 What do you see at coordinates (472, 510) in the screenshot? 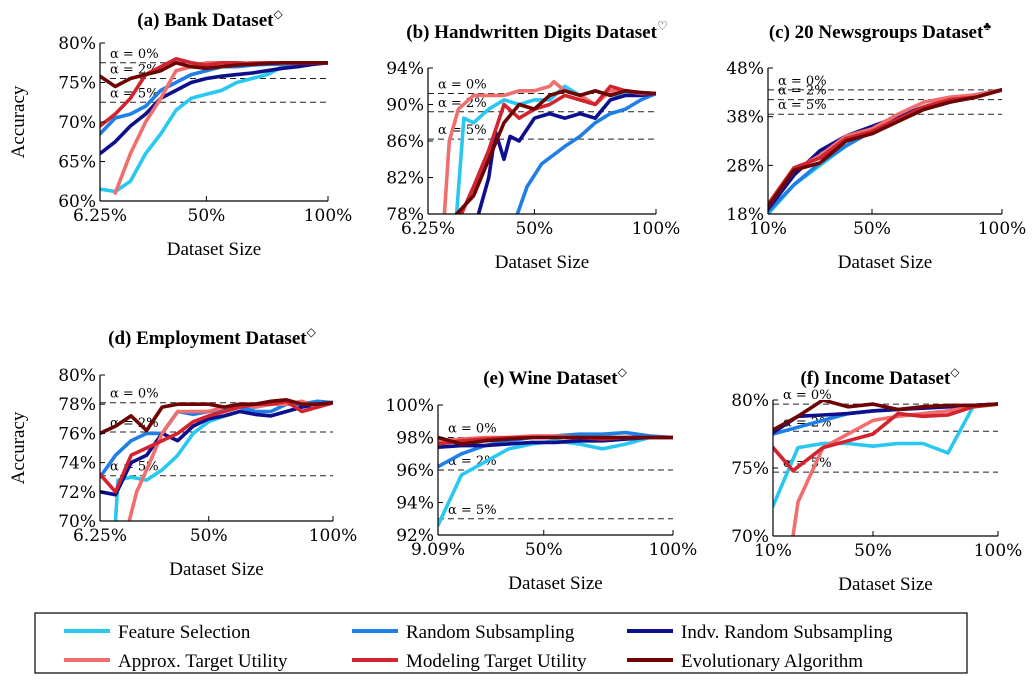
I see `reference-label: α = 5%` at bounding box center [472, 510].